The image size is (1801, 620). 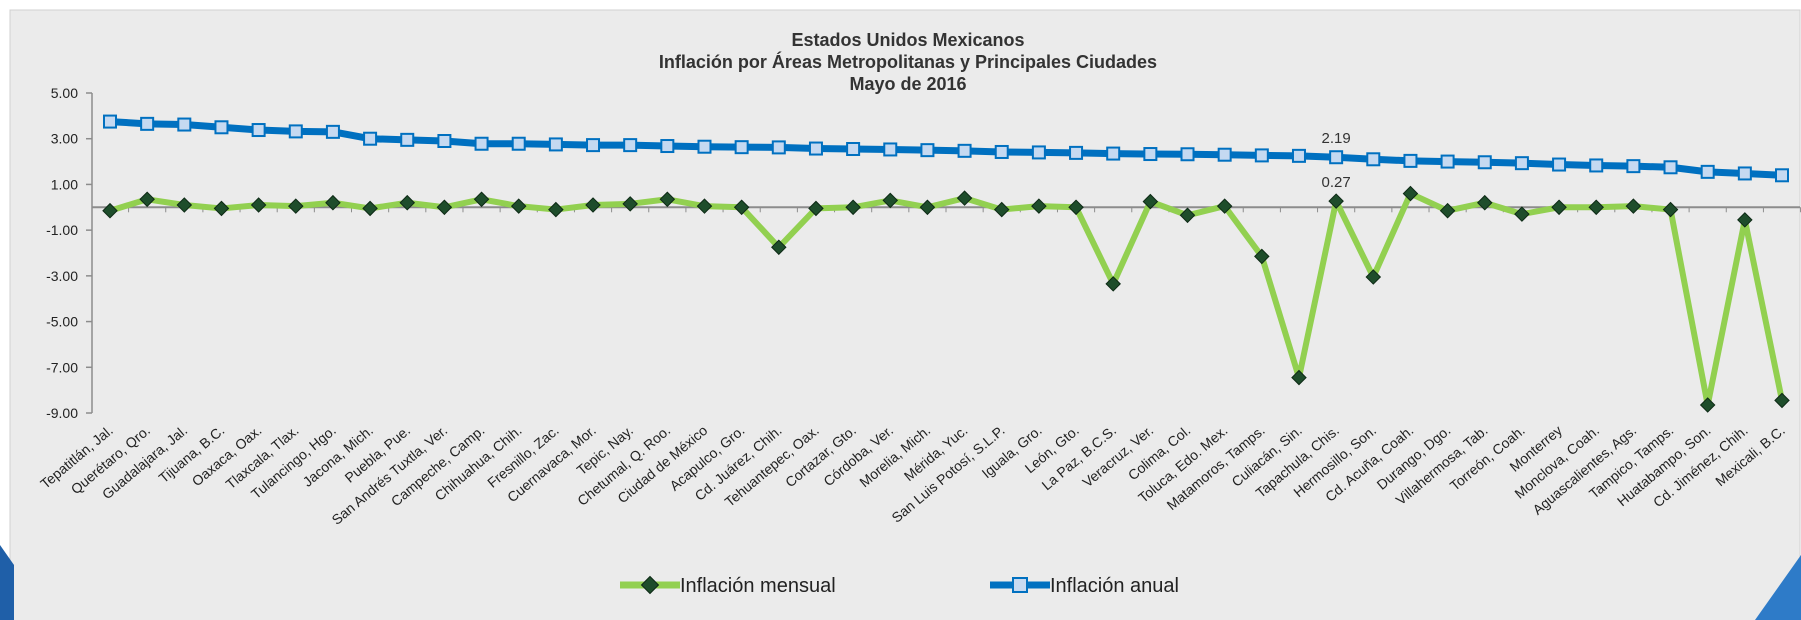 I want to click on left-corner-decoration, so click(x=7, y=582).